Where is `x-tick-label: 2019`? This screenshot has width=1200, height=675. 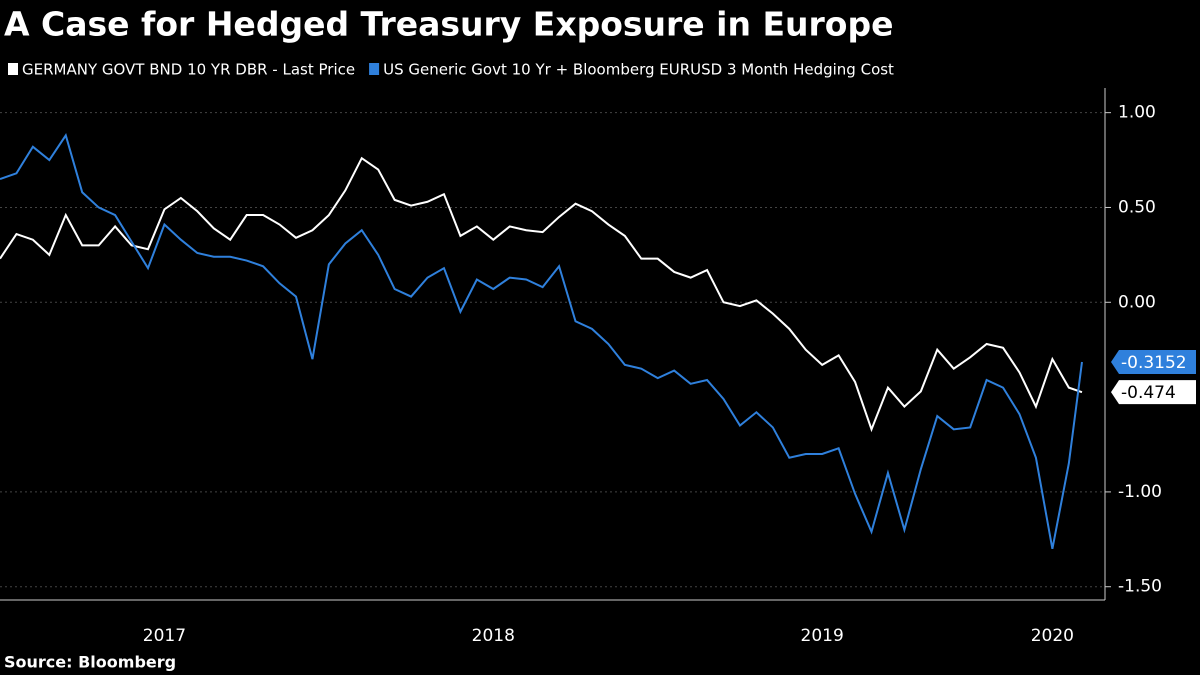
x-tick-label: 2019 is located at coordinates (822, 636).